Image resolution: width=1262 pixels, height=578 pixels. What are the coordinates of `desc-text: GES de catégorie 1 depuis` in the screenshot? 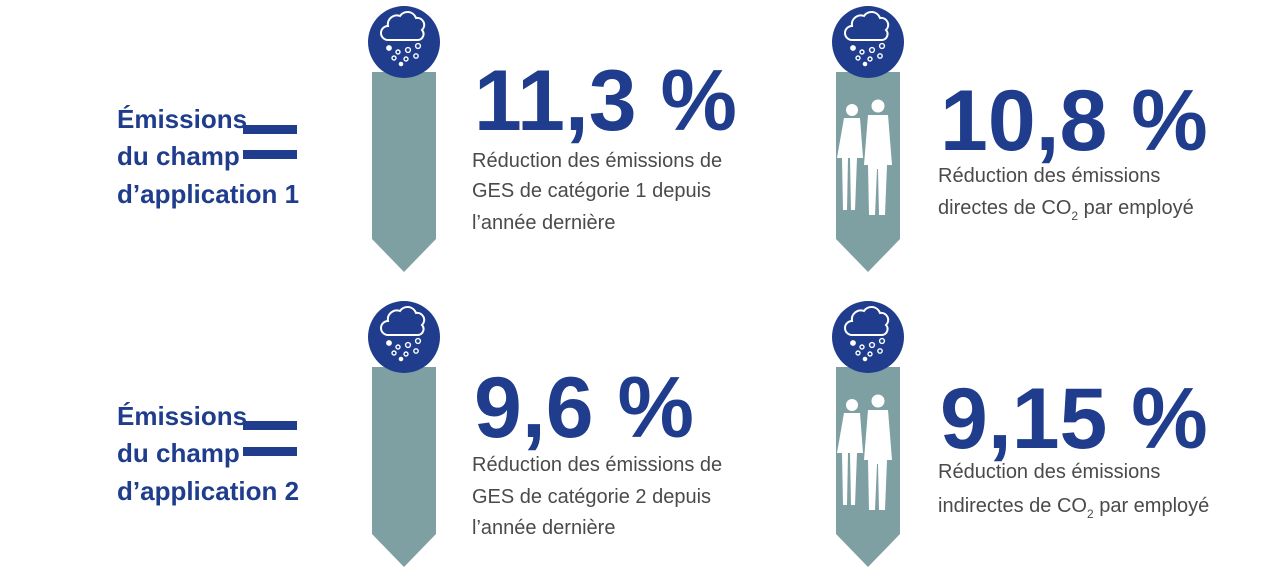 It's located at (591, 191).